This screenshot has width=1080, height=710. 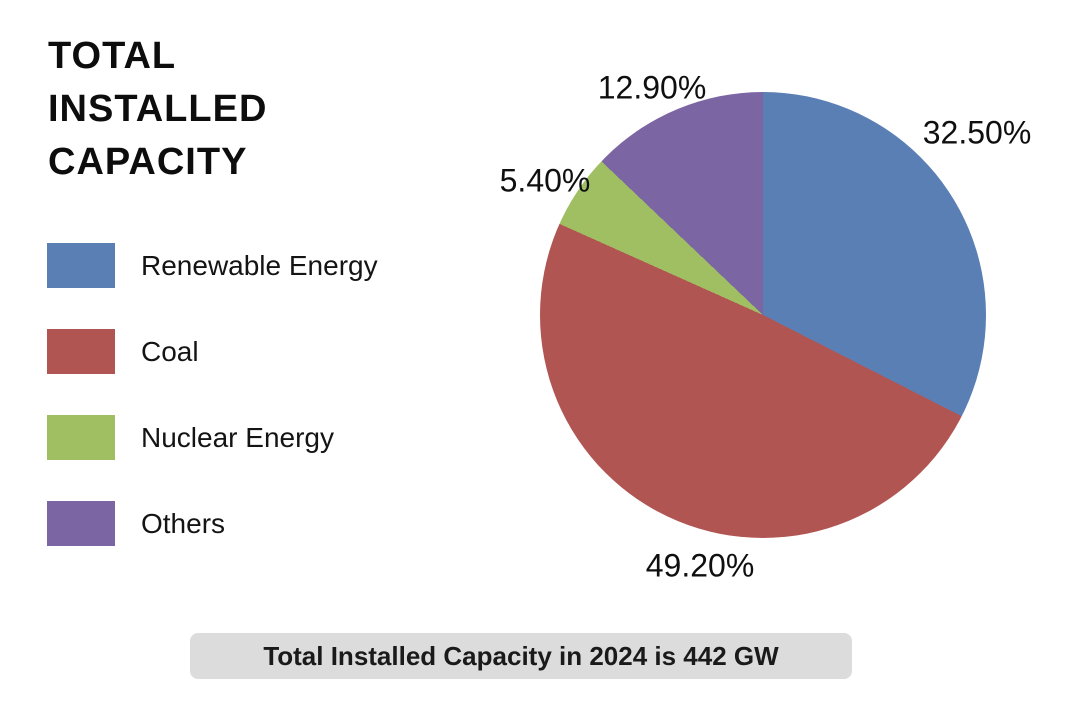 I want to click on legend-label-renewable-energy: Renewable Energy, so click(x=259, y=265).